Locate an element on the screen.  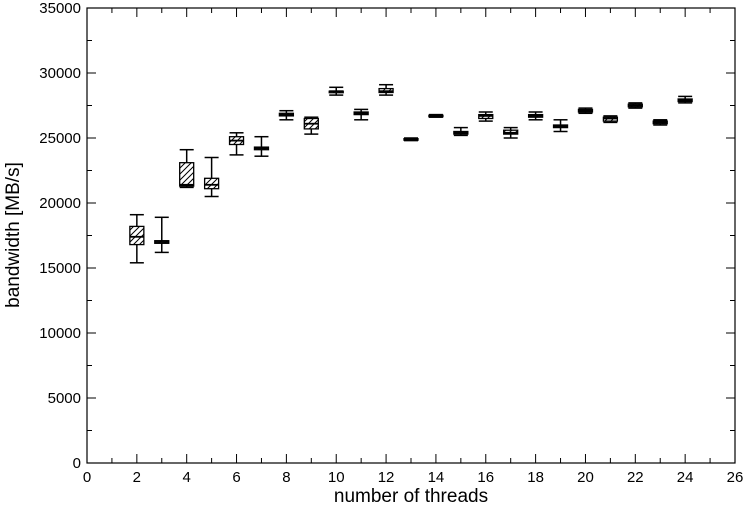
x-tick-label: 20 is located at coordinates (585, 477).